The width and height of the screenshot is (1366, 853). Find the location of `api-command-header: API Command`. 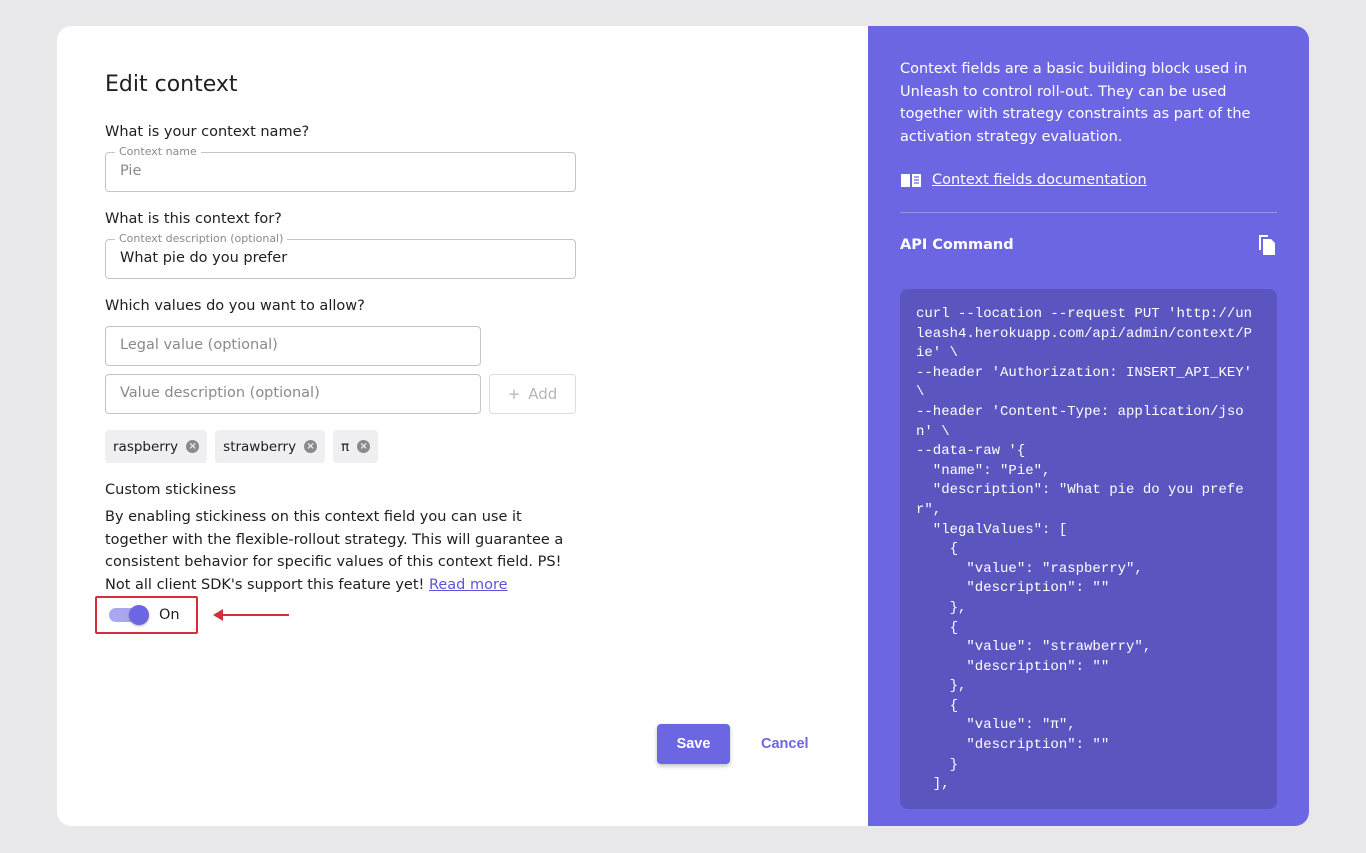

api-command-header: API Command is located at coordinates (1088, 245).